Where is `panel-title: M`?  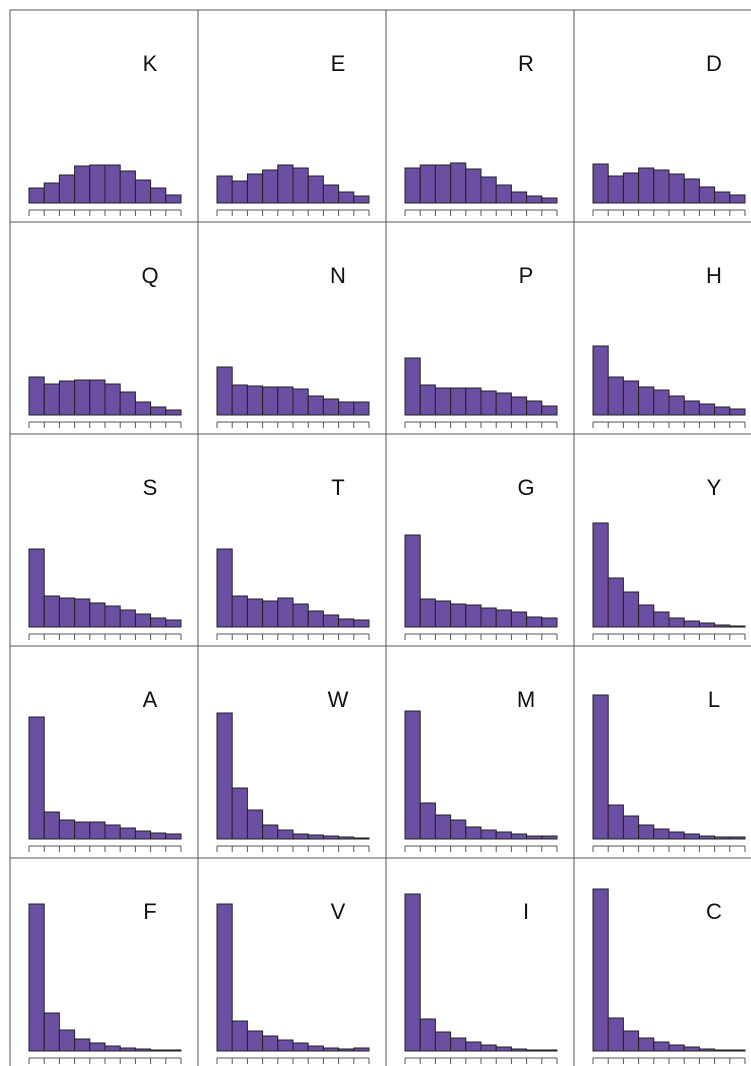 panel-title: M is located at coordinates (526, 699).